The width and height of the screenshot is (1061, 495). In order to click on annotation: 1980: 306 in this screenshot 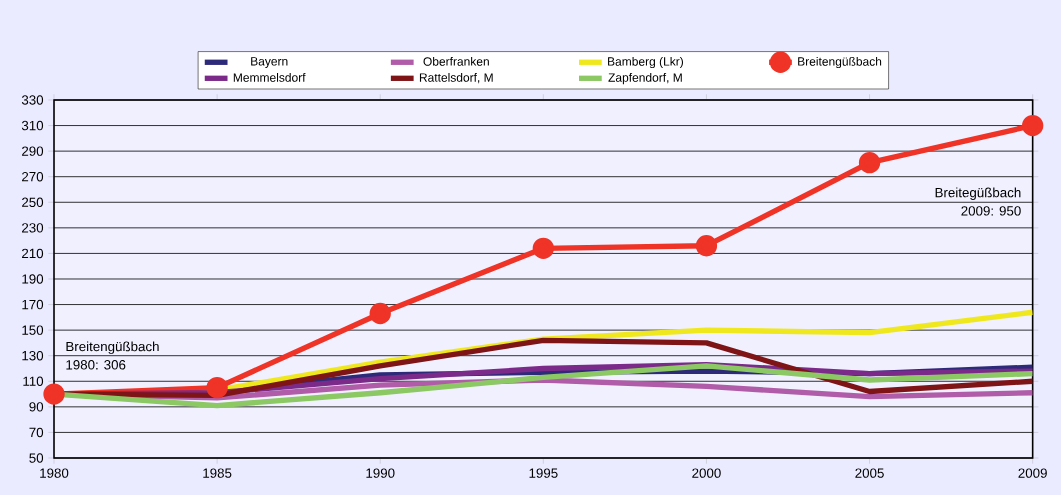, I will do `click(96, 365)`.